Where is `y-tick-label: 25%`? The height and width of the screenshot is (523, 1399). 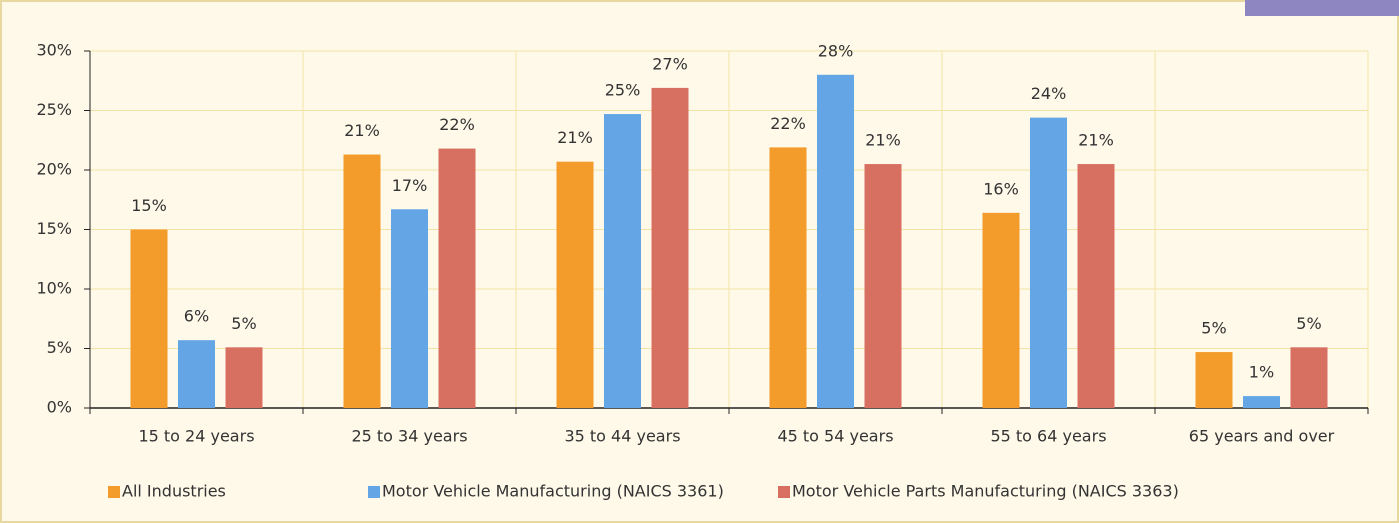 y-tick-label: 25% is located at coordinates (54, 109).